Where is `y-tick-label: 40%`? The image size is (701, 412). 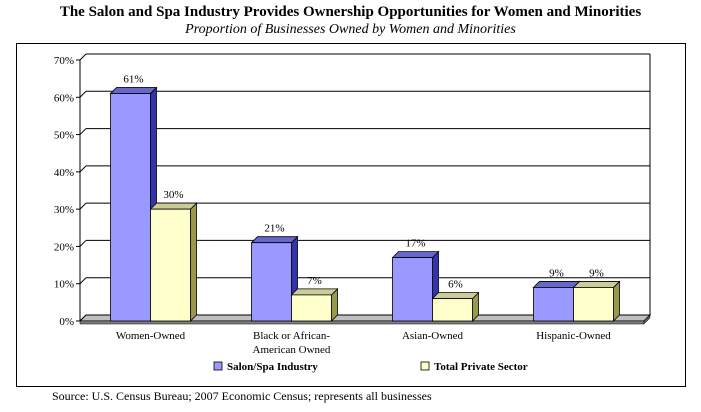
y-tick-label: 40% is located at coordinates (64, 173).